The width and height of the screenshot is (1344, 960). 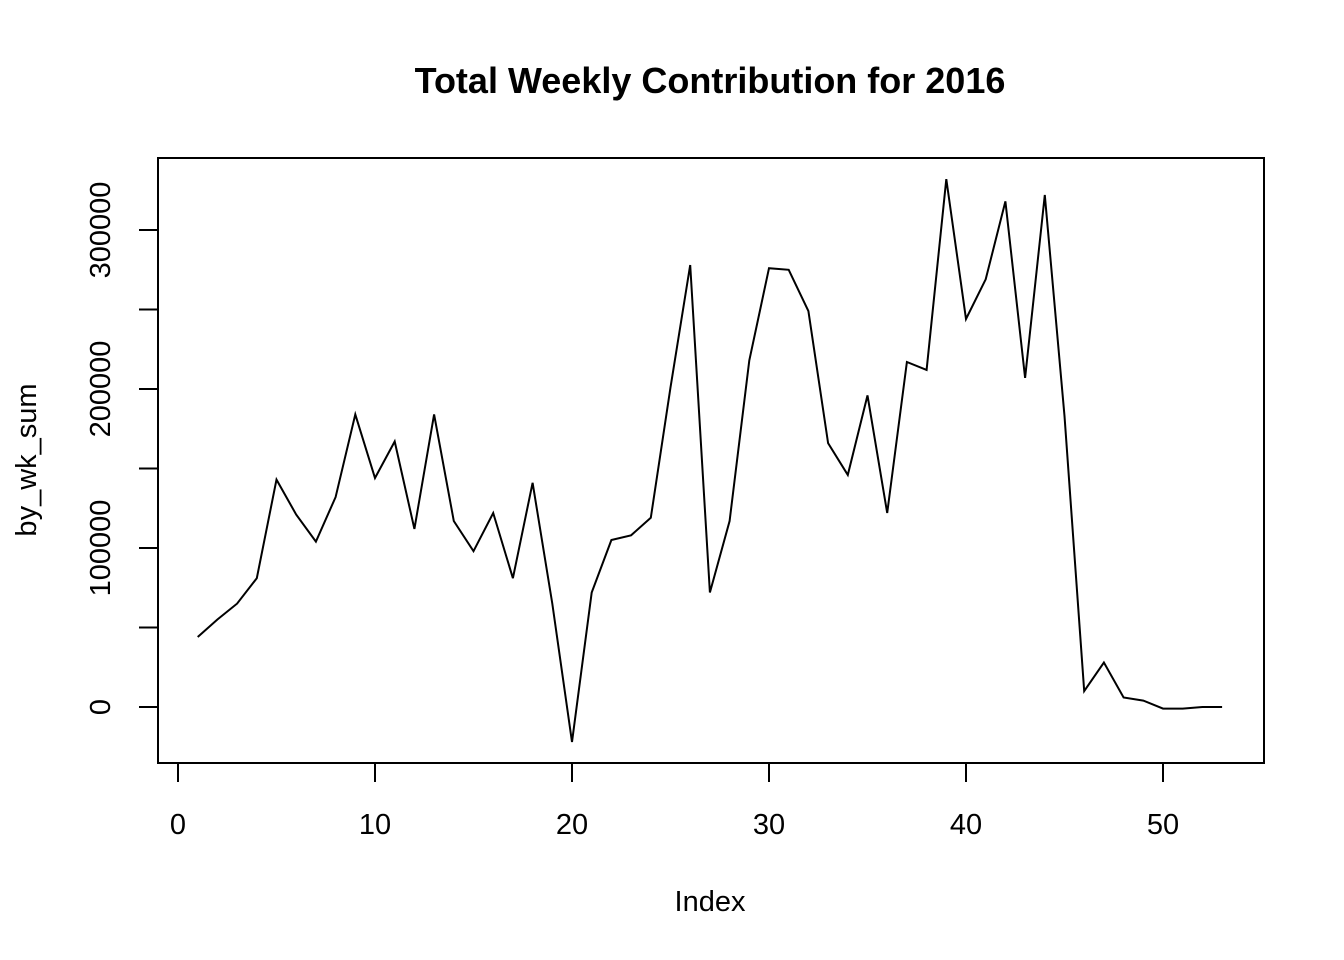 What do you see at coordinates (966, 825) in the screenshot?
I see `x-tick-label: 40` at bounding box center [966, 825].